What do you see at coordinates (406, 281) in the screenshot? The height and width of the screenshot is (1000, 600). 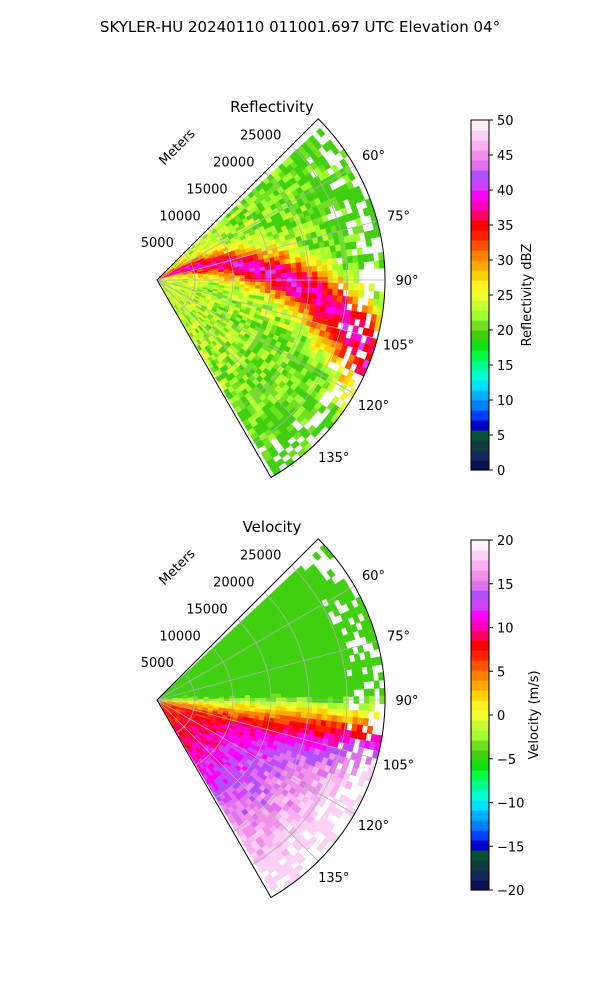 I see `theta-tick-label: 90°` at bounding box center [406, 281].